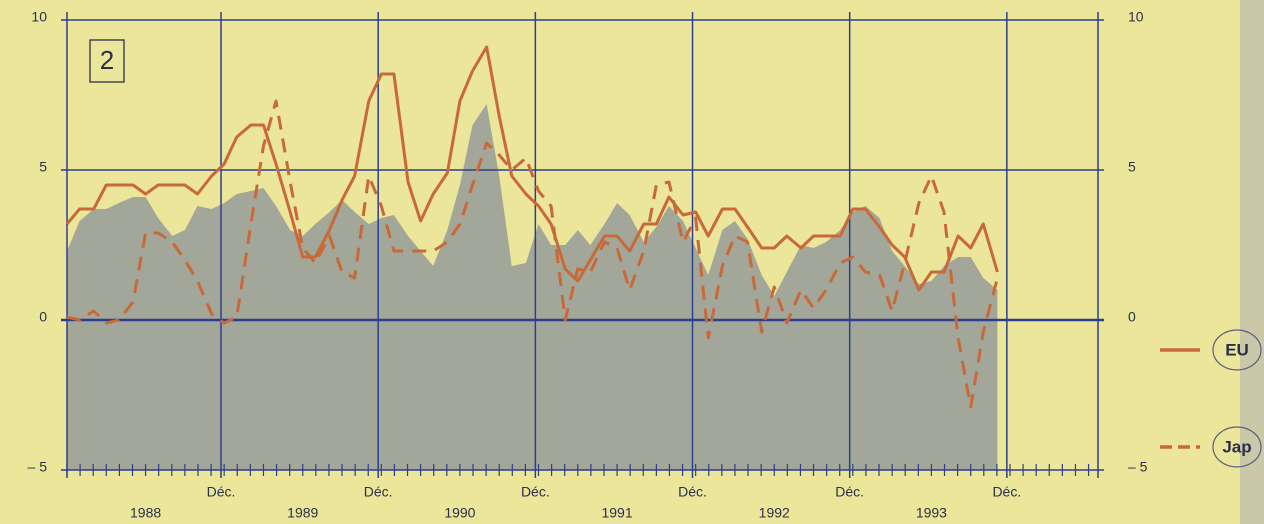  I want to click on legend-label: Jap, so click(1236, 446).